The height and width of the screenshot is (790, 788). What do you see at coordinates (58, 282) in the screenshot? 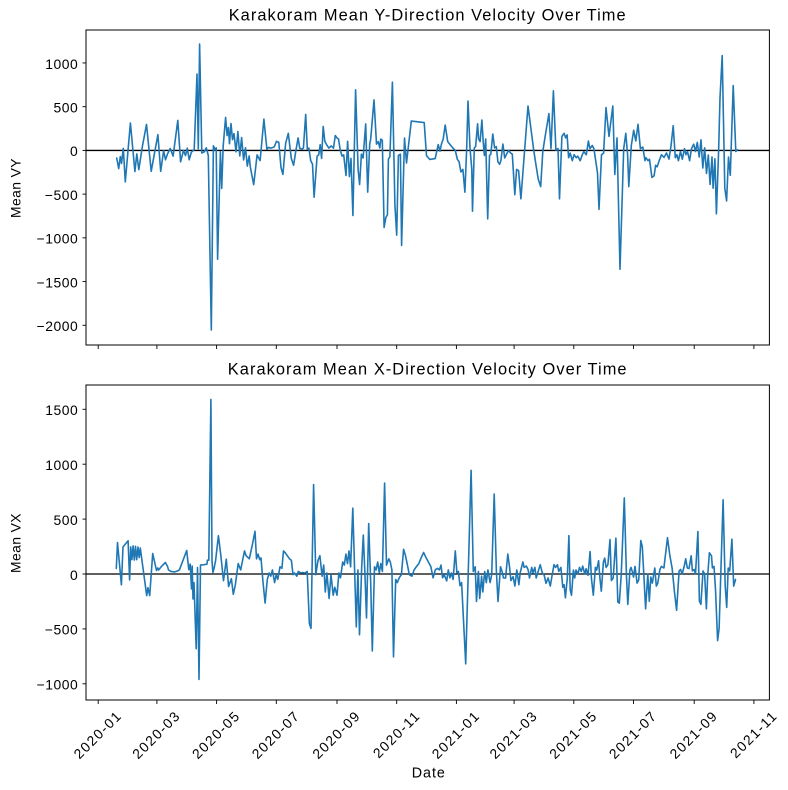
I see `svg-text: −1500` at bounding box center [58, 282].